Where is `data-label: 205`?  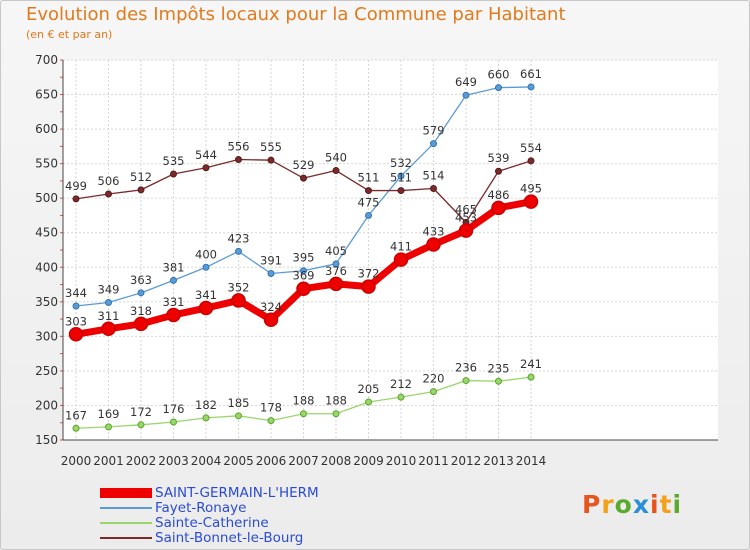 data-label: 205 is located at coordinates (369, 389).